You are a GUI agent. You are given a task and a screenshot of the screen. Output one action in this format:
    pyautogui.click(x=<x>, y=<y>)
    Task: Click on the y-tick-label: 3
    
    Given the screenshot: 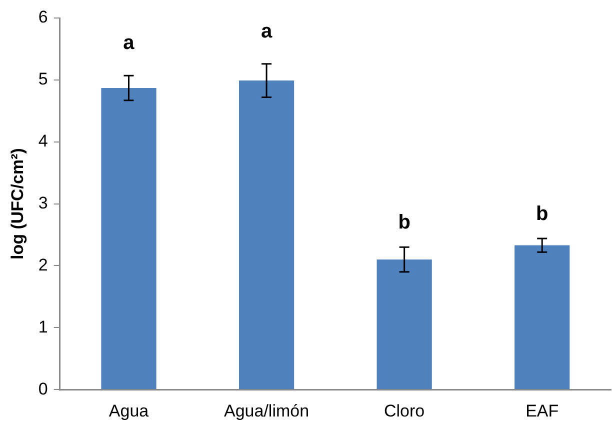 What is the action you would take?
    pyautogui.click(x=43, y=202)
    